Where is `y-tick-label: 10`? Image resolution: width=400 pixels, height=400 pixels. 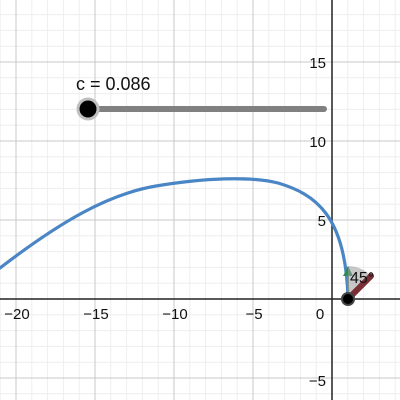
y-tick-label: 10 is located at coordinates (317, 142).